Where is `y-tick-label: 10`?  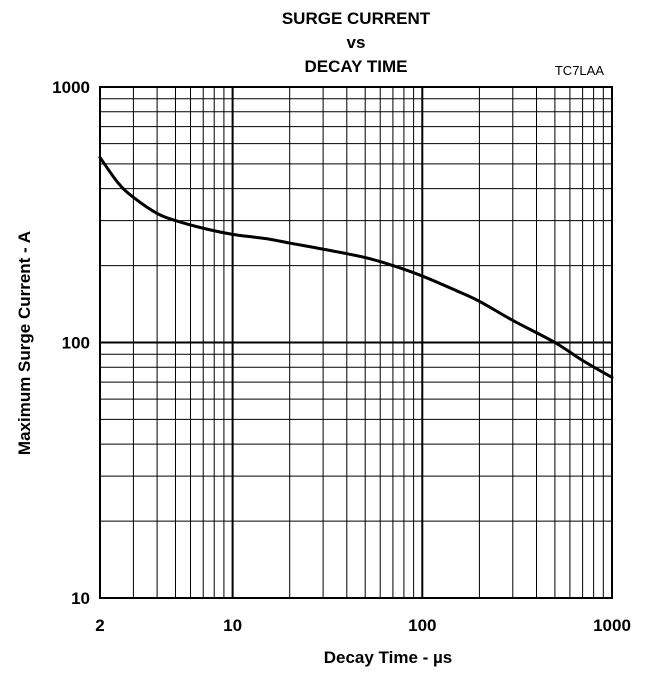 y-tick-label: 10 is located at coordinates (80, 598).